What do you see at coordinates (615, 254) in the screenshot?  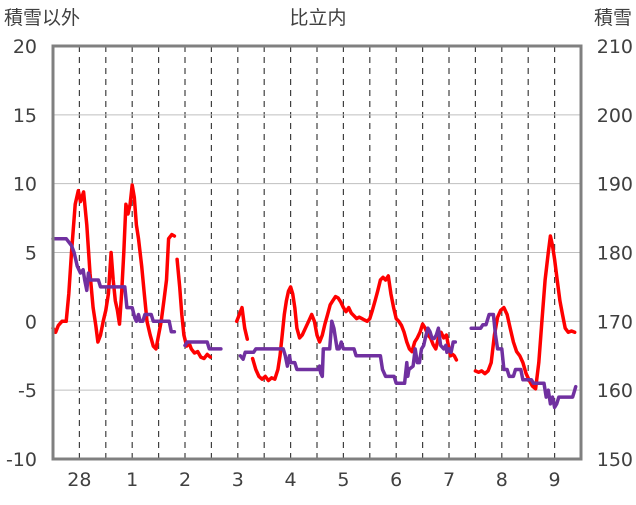 I see `right-tick-label: 180` at bounding box center [615, 254].